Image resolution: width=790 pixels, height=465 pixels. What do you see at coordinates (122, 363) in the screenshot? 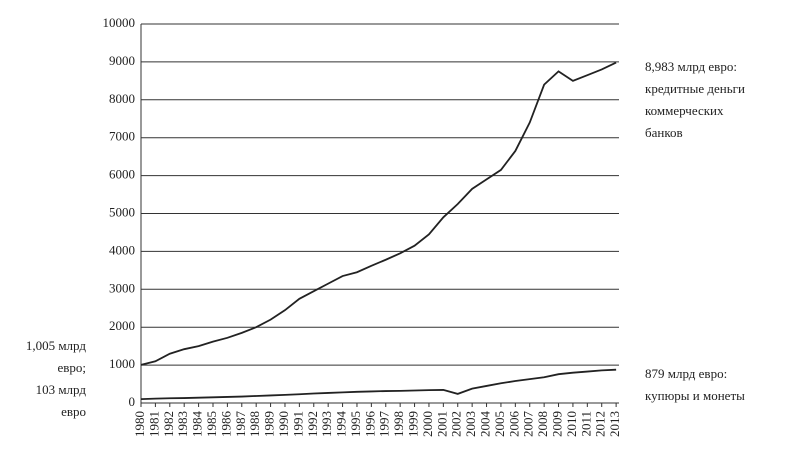
I see `y-tick-label: 1000` at bounding box center [122, 363].